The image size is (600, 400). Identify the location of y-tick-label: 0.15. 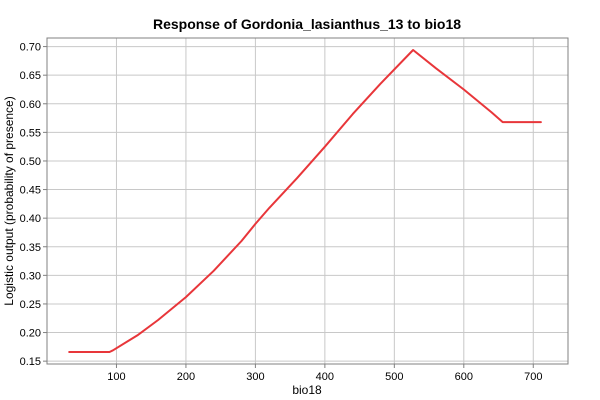
(30, 362).